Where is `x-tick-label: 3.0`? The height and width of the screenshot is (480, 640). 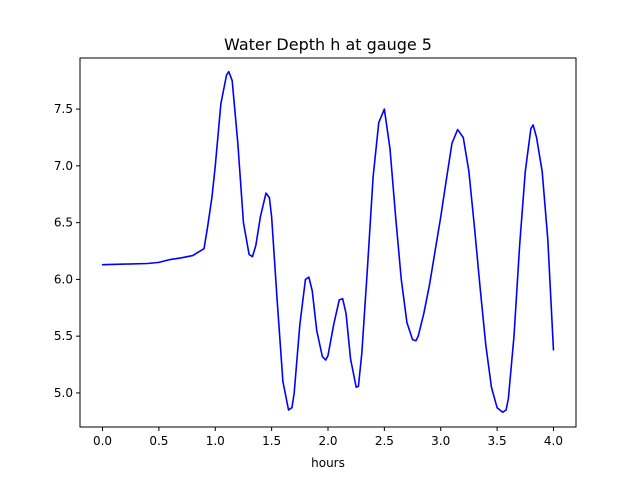 x-tick-label: 3.0 is located at coordinates (440, 441).